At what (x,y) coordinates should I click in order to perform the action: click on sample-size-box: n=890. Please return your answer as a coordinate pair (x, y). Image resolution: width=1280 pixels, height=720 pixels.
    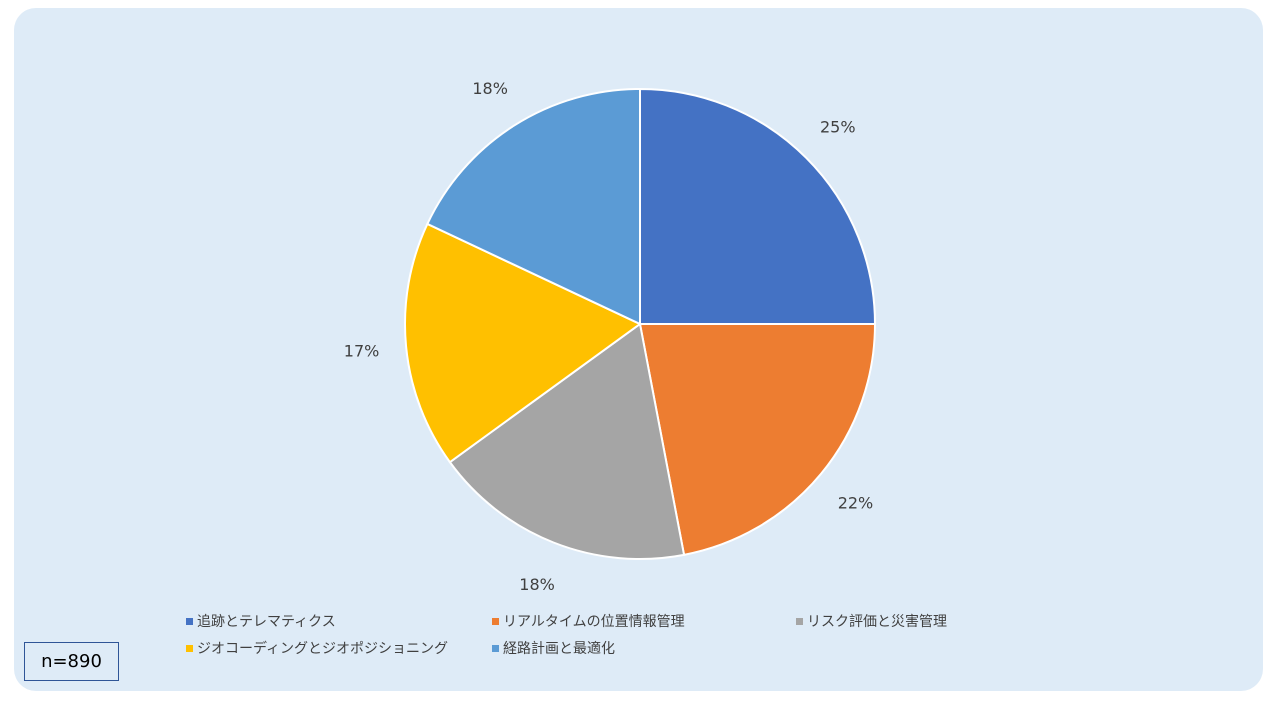
    Looking at the image, I should click on (71, 661).